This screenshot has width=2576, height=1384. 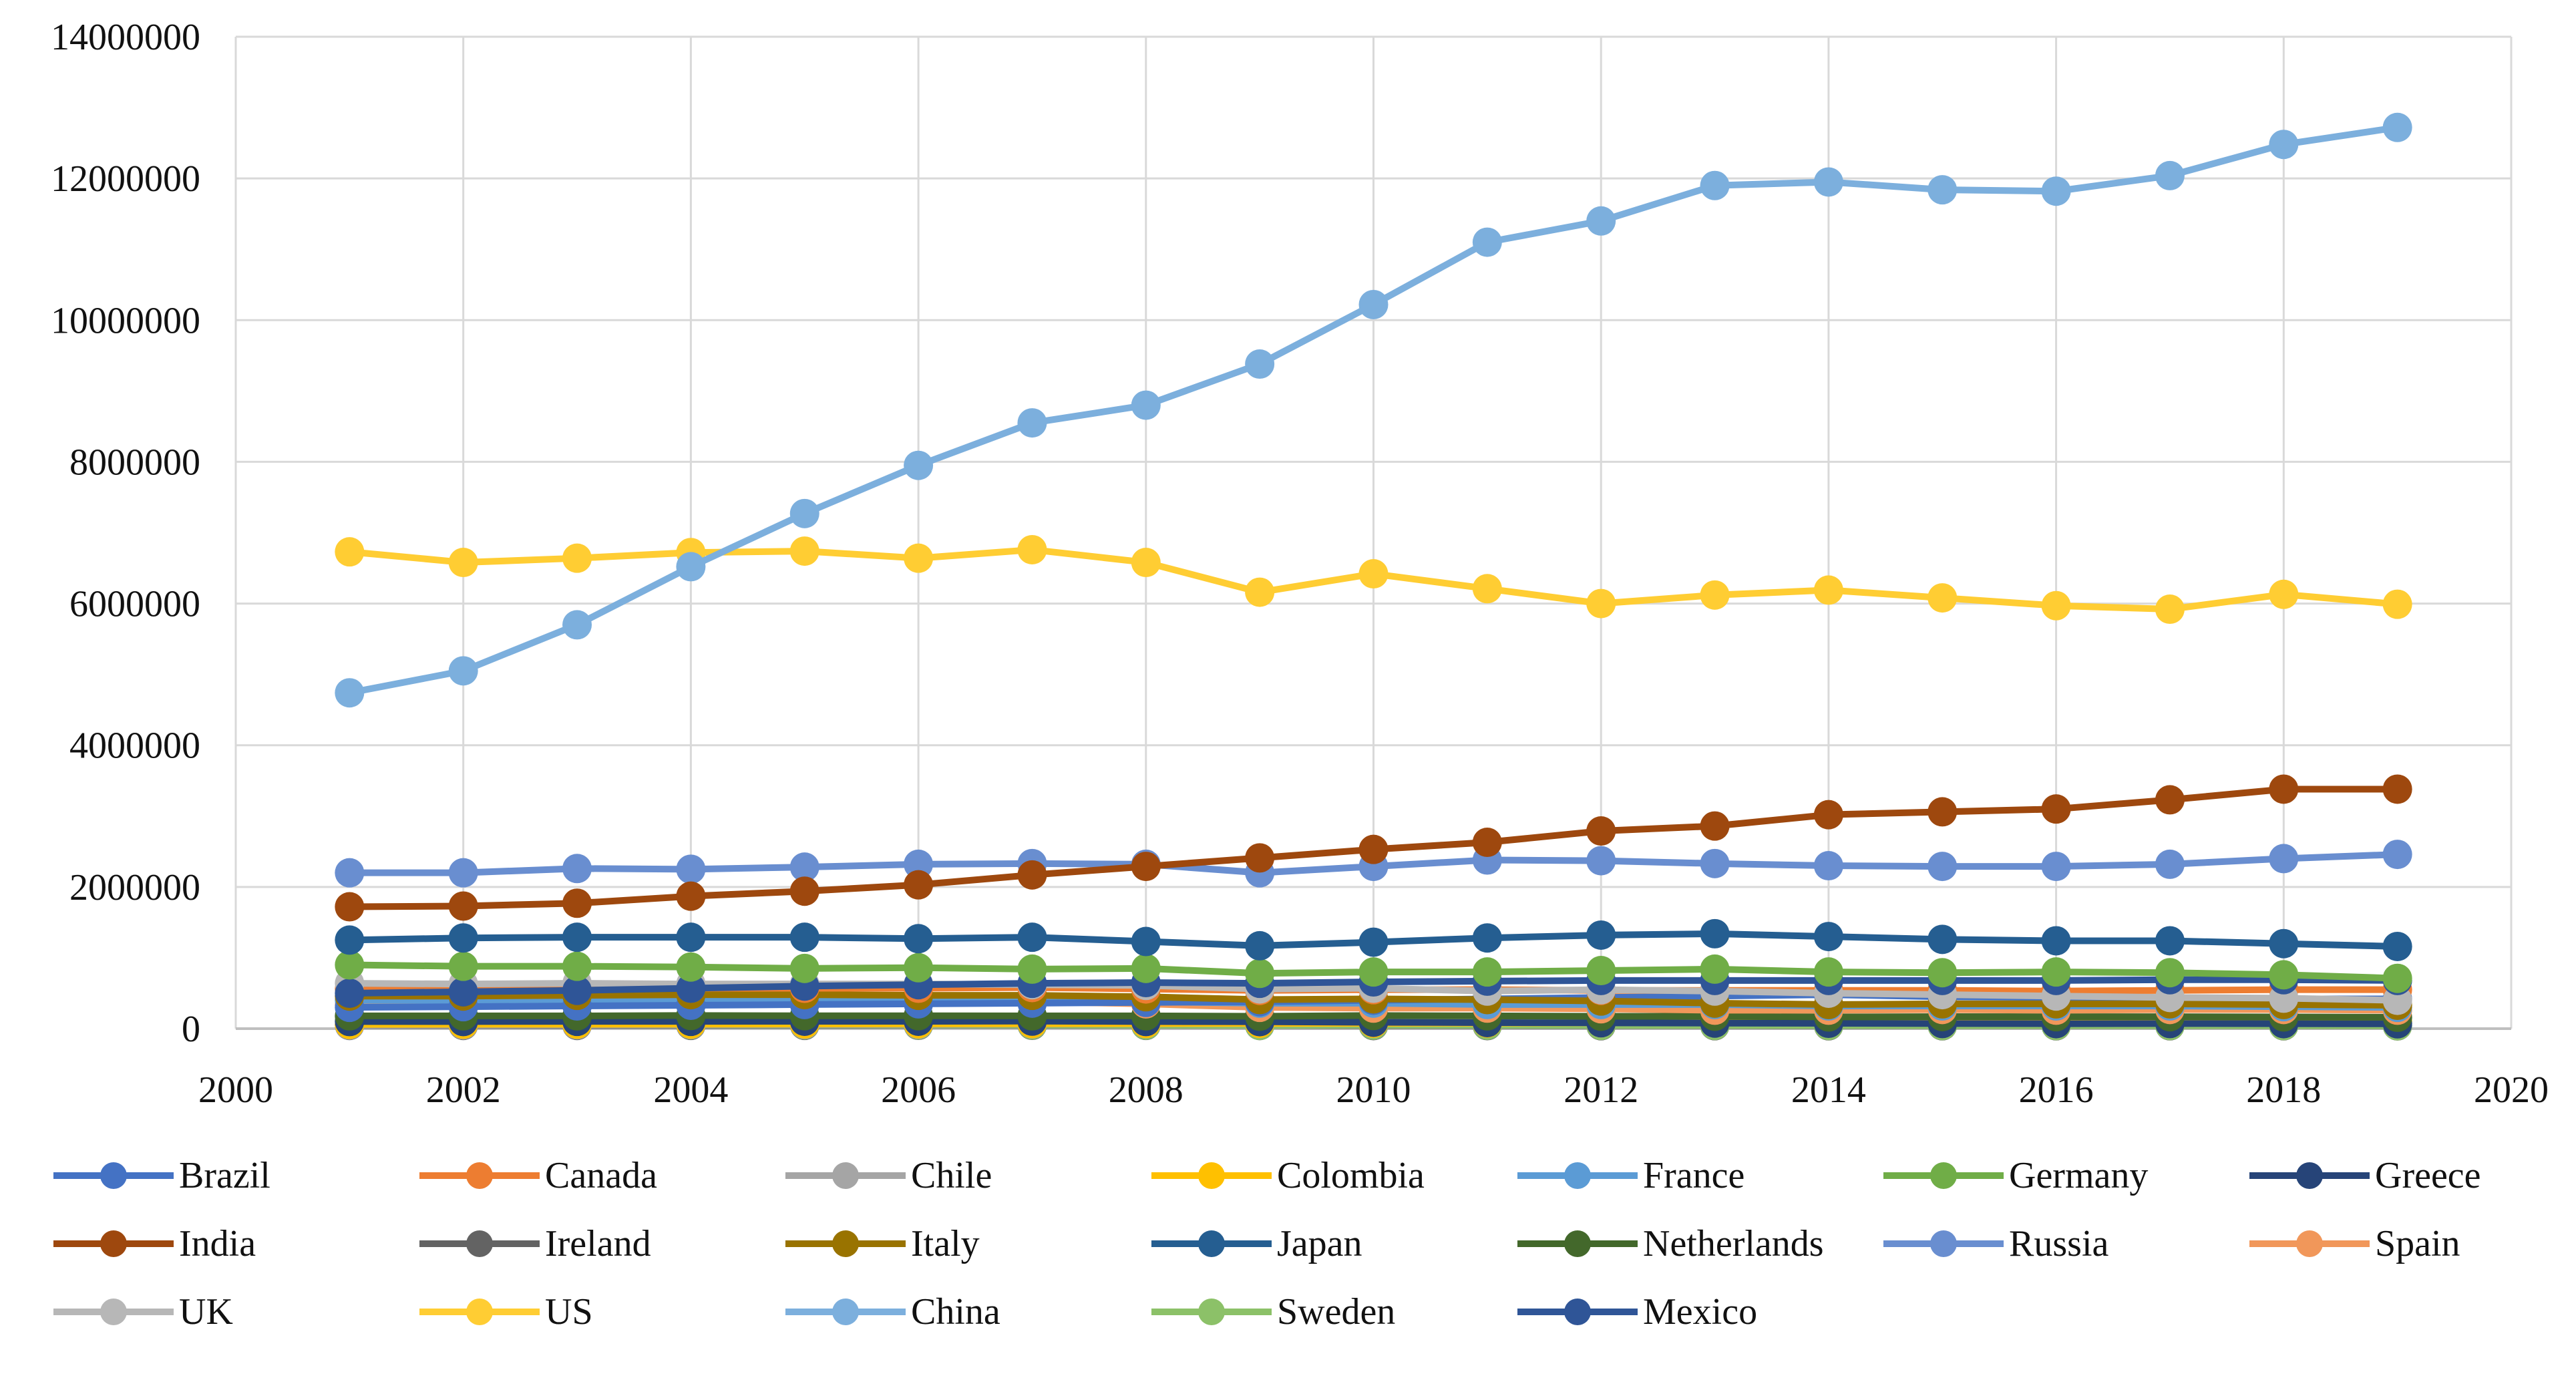 I want to click on legend-label: Brazil, so click(x=224, y=1176).